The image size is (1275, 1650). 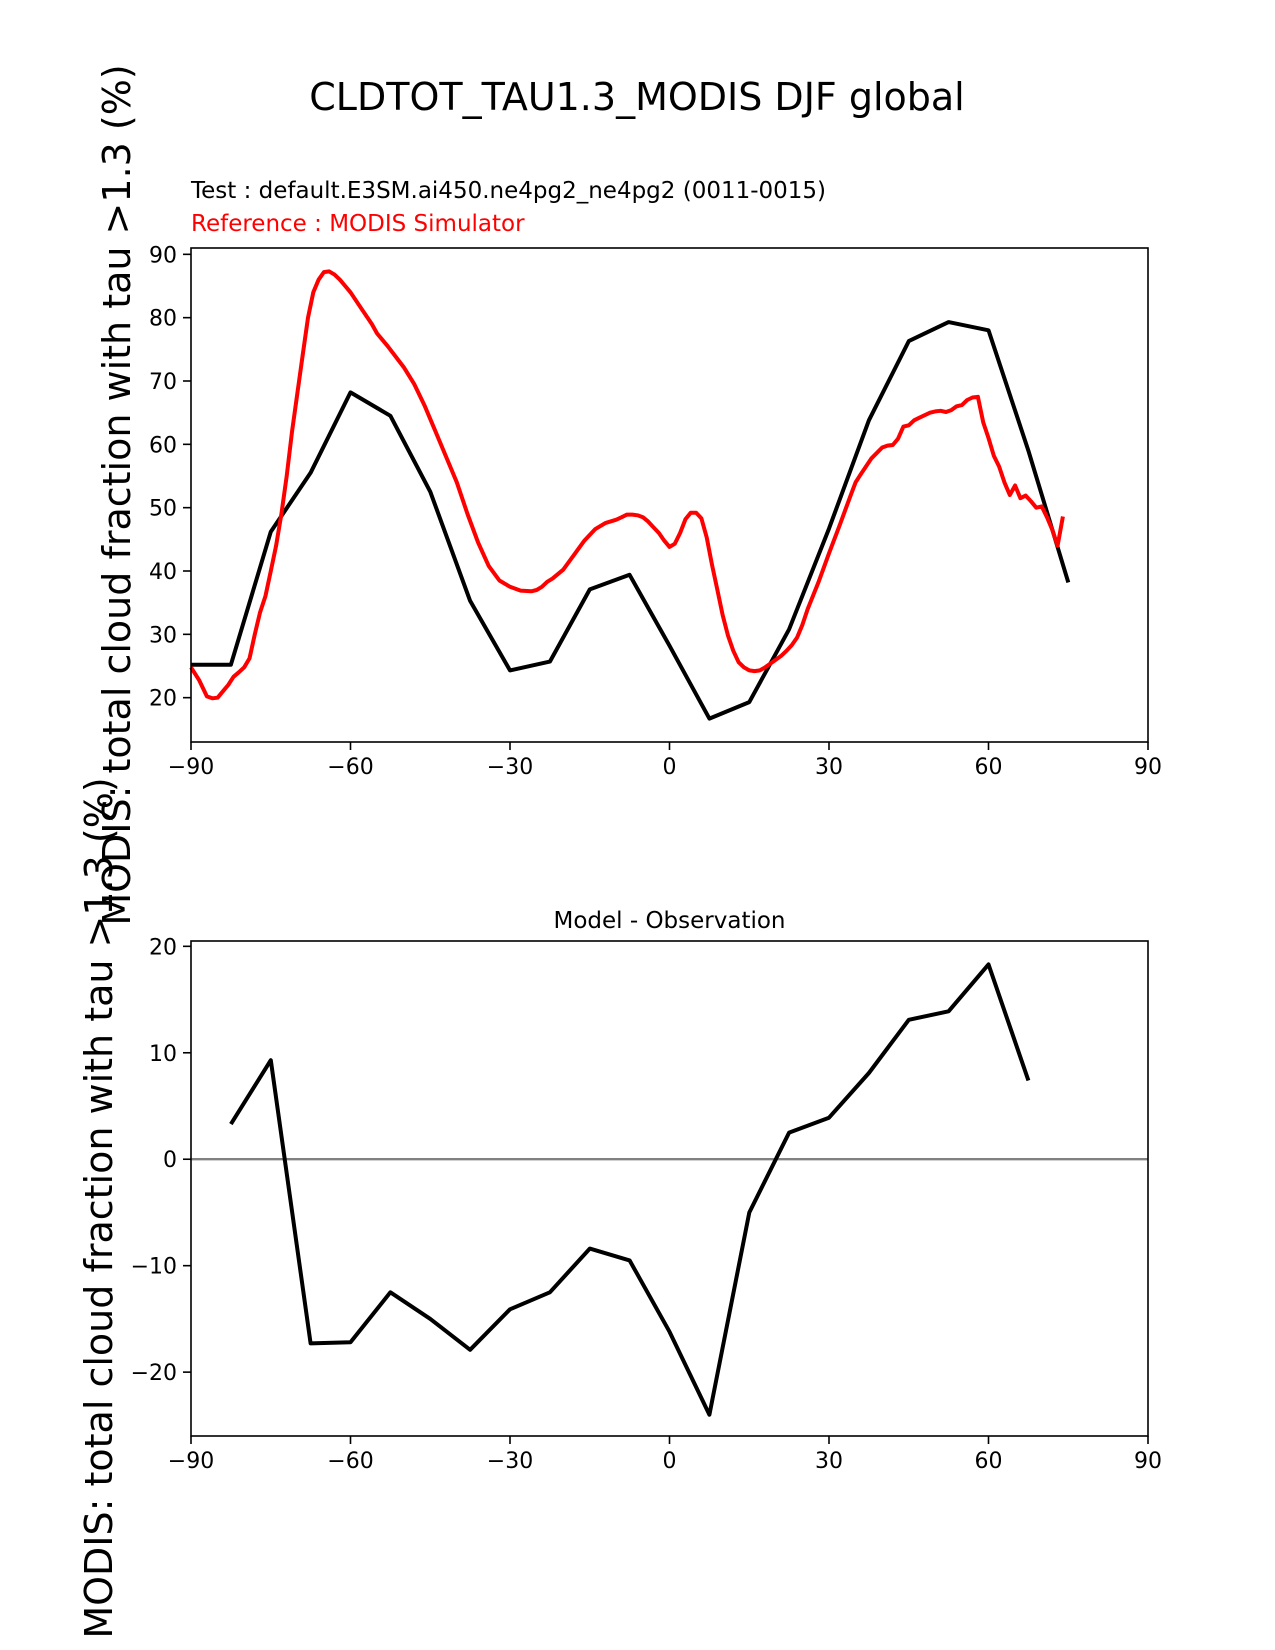 I want to click on y-tick-label: 0, so click(x=170, y=1160).